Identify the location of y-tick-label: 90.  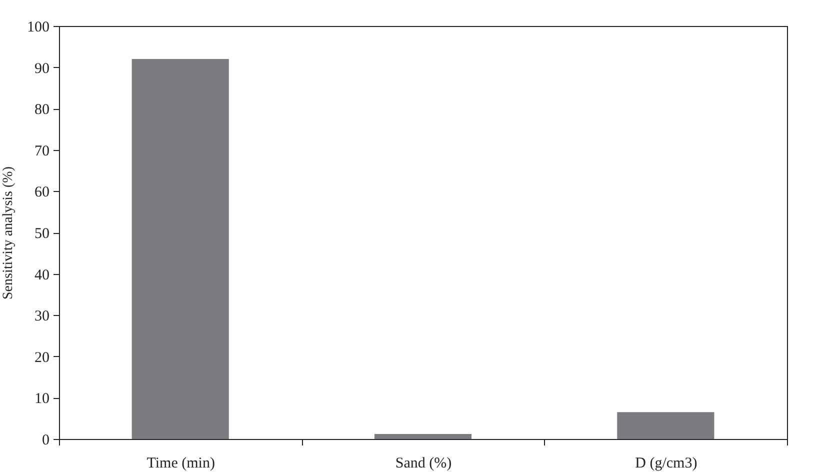
(42, 68).